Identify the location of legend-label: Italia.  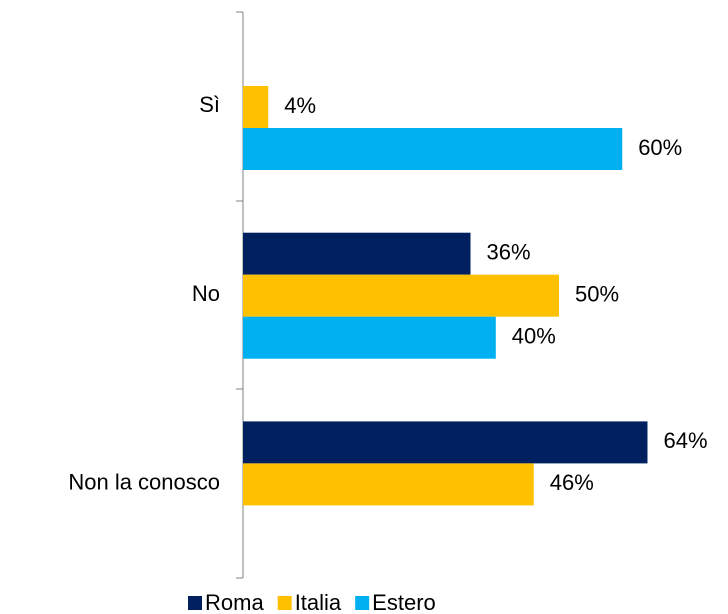
(318, 602).